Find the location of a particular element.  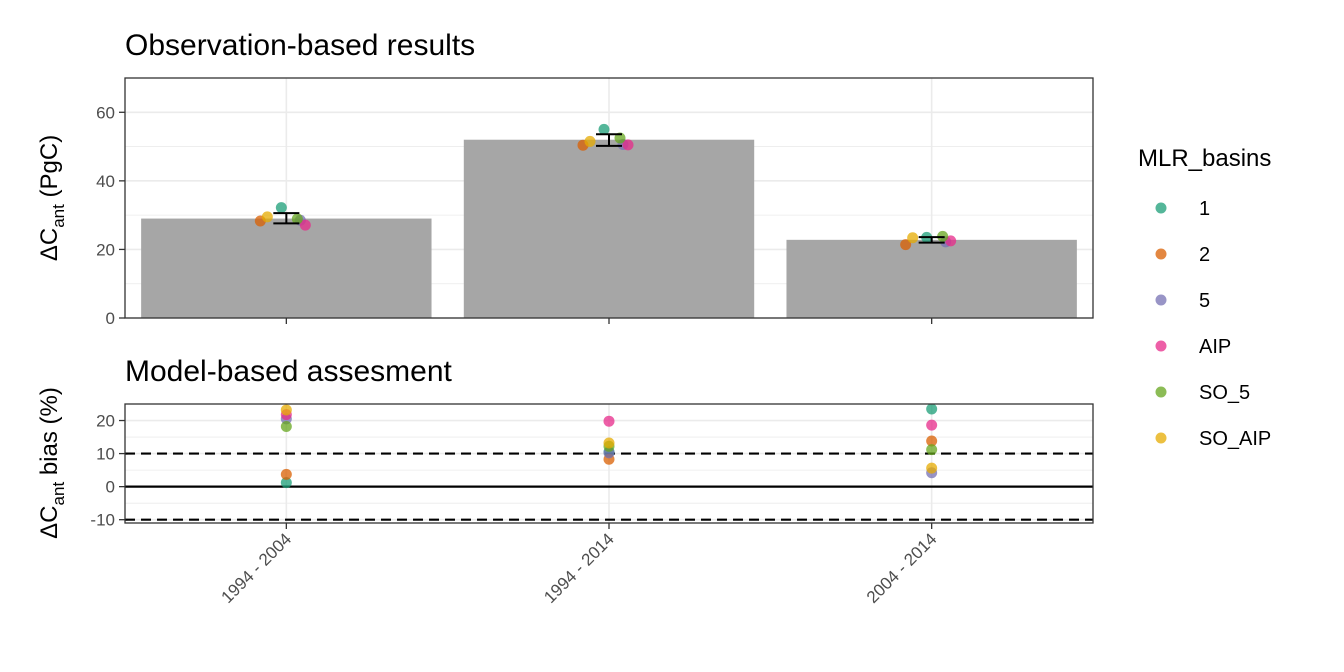

legend-label: 2 is located at coordinates (1204, 255).